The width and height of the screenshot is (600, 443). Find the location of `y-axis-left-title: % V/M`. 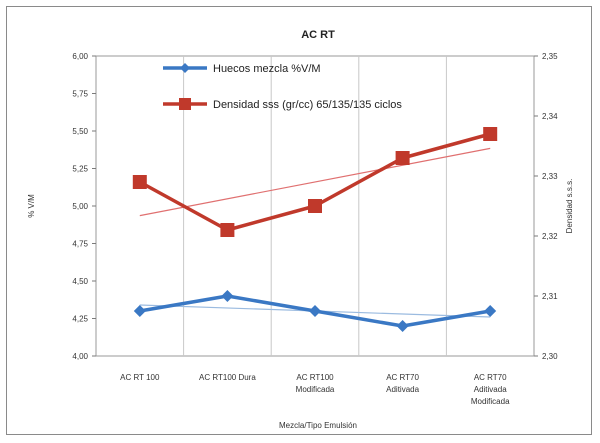

y-axis-left-title: % V/M is located at coordinates (31, 206).